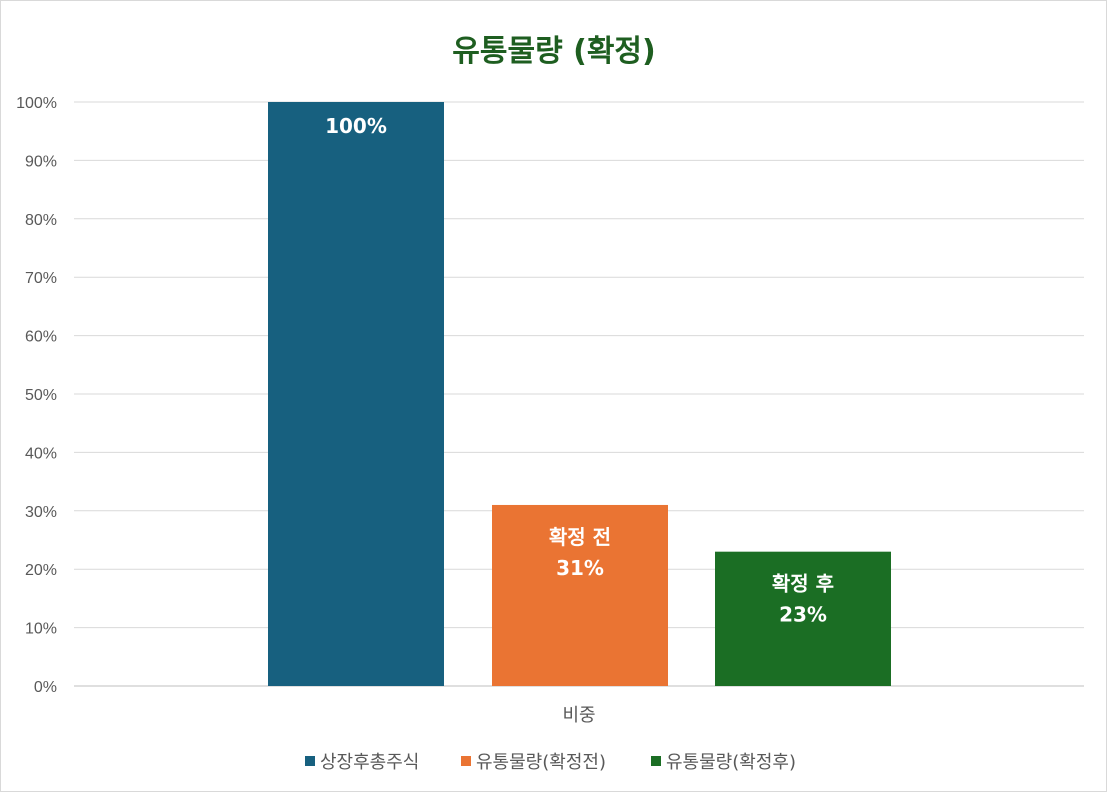 This screenshot has height=792, width=1107. I want to click on y-tick-label: 30%, so click(41, 512).